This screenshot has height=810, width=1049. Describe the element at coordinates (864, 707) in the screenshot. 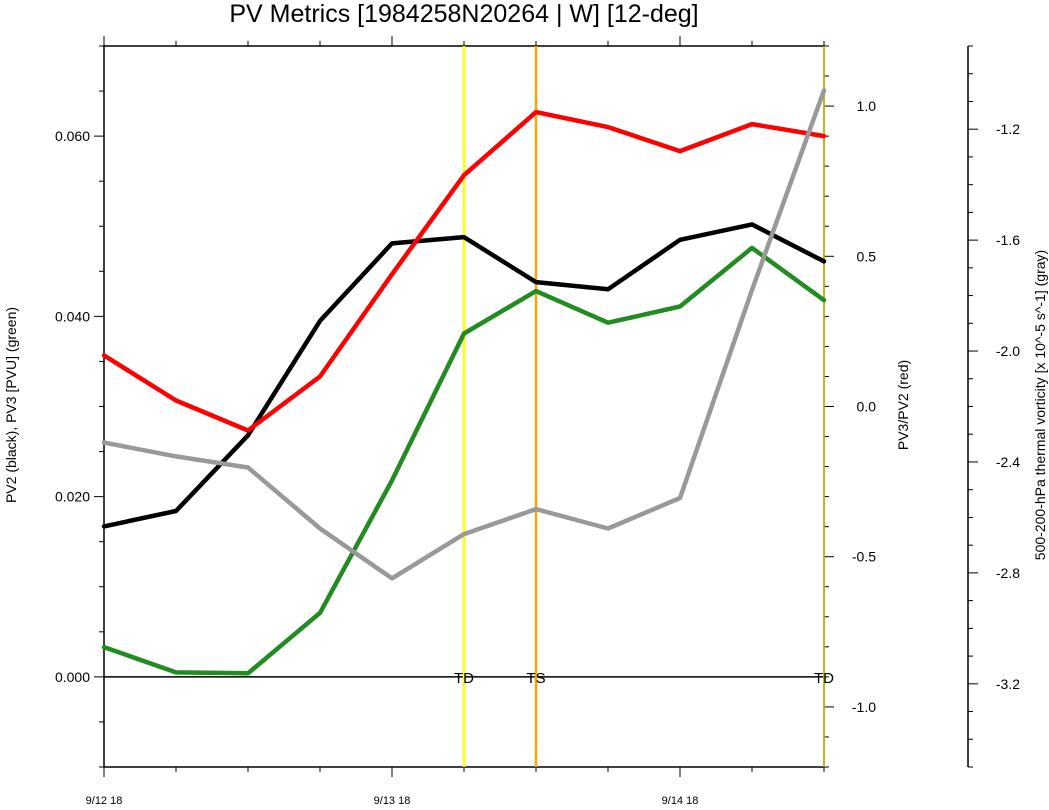

I see `right-tick-label: -1.0` at that location.